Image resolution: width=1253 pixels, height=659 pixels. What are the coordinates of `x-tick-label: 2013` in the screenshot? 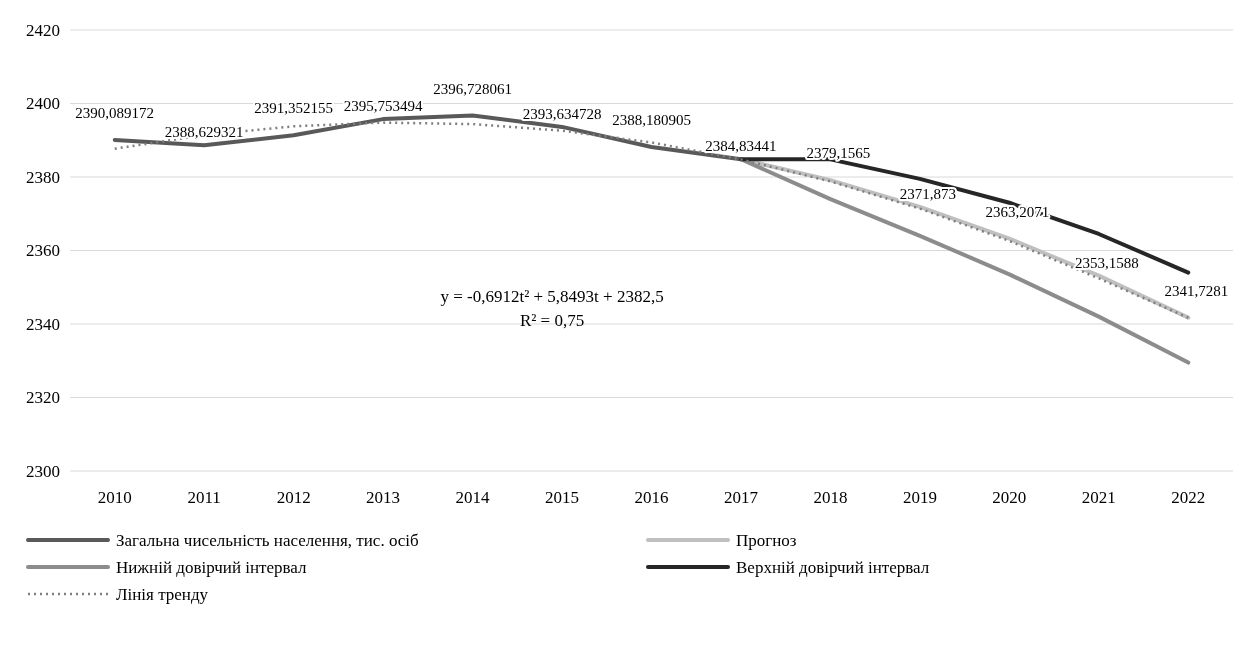 It's located at (383, 497).